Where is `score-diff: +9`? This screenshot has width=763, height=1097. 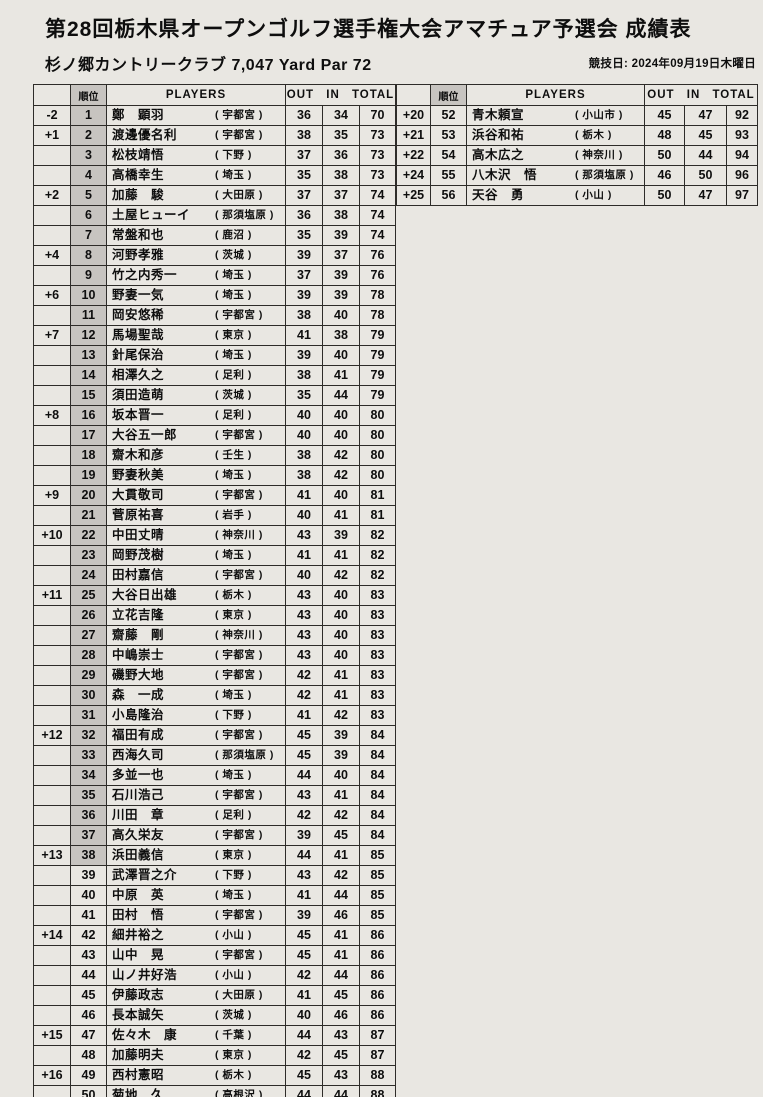 score-diff: +9 is located at coordinates (52, 495).